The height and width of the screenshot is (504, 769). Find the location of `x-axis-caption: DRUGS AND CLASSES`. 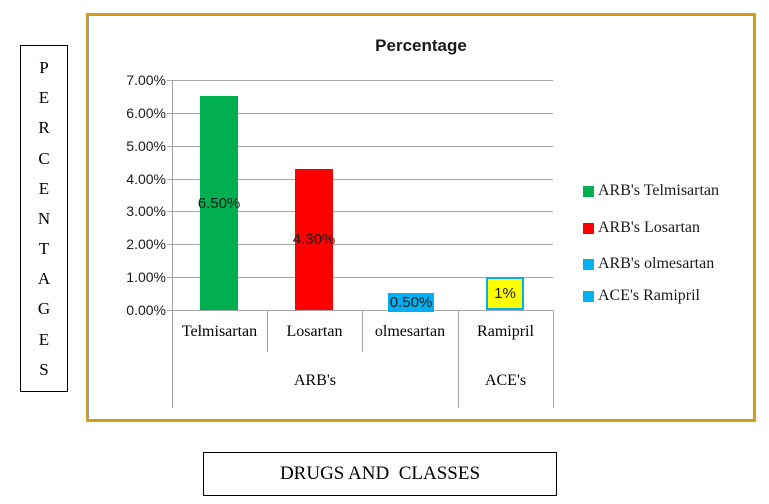

x-axis-caption: DRUGS AND CLASSES is located at coordinates (380, 473).